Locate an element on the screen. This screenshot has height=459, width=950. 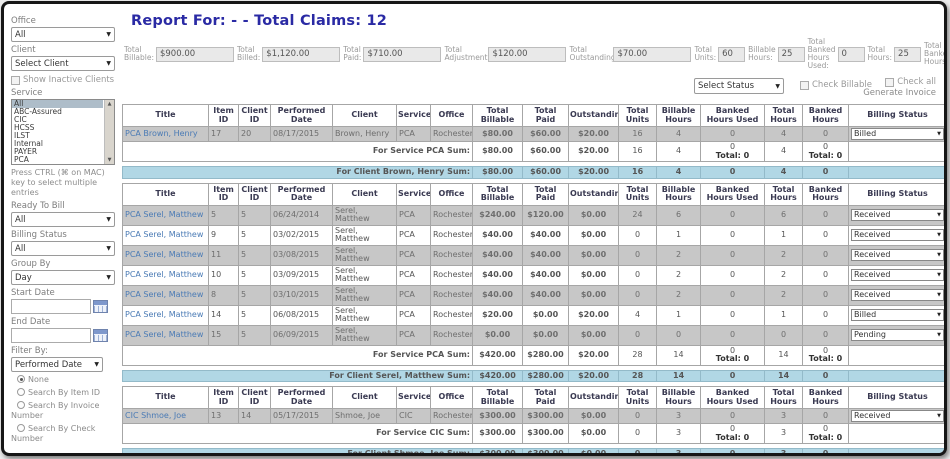
start-date-label: Start Date is located at coordinates (33, 293).